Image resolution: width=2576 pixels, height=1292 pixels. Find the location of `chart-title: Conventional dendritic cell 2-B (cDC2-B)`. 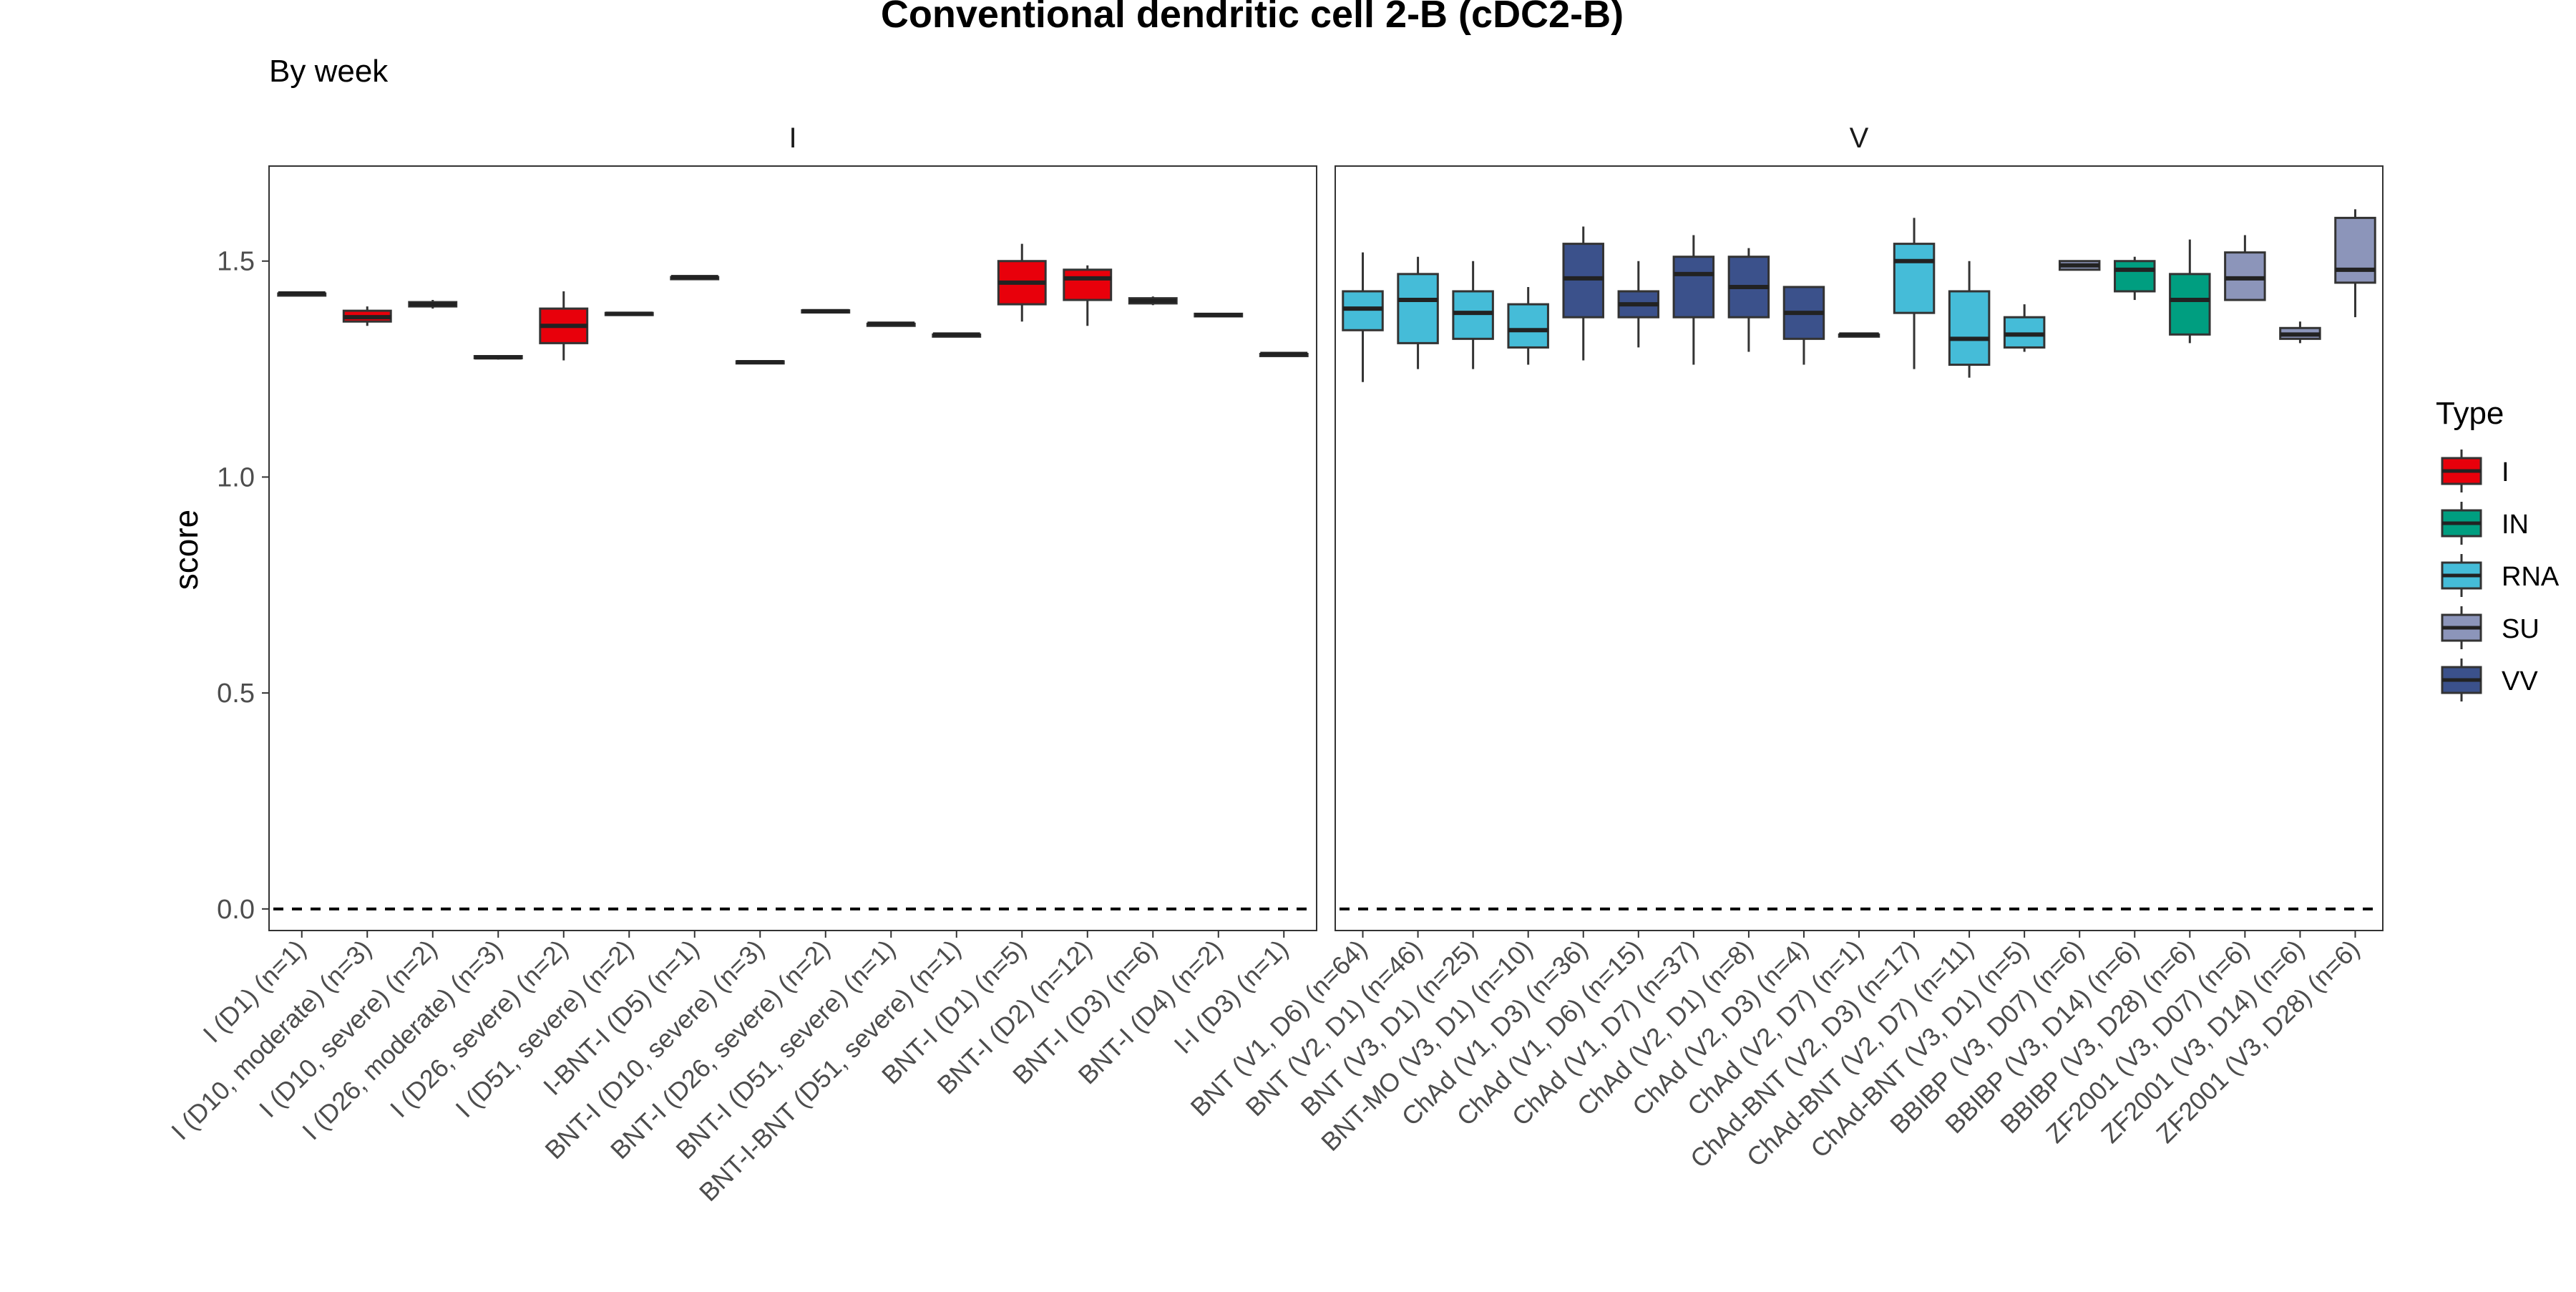

chart-title: Conventional dendritic cell 2-B (cDC2-B) is located at coordinates (1252, 18).